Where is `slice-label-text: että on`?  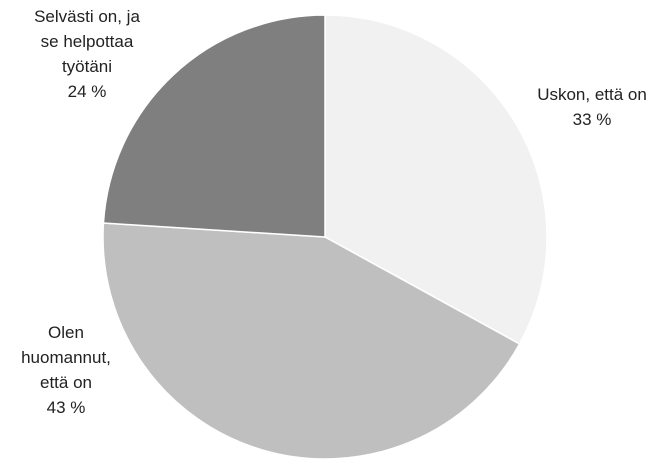
slice-label-text: että on is located at coordinates (65, 382).